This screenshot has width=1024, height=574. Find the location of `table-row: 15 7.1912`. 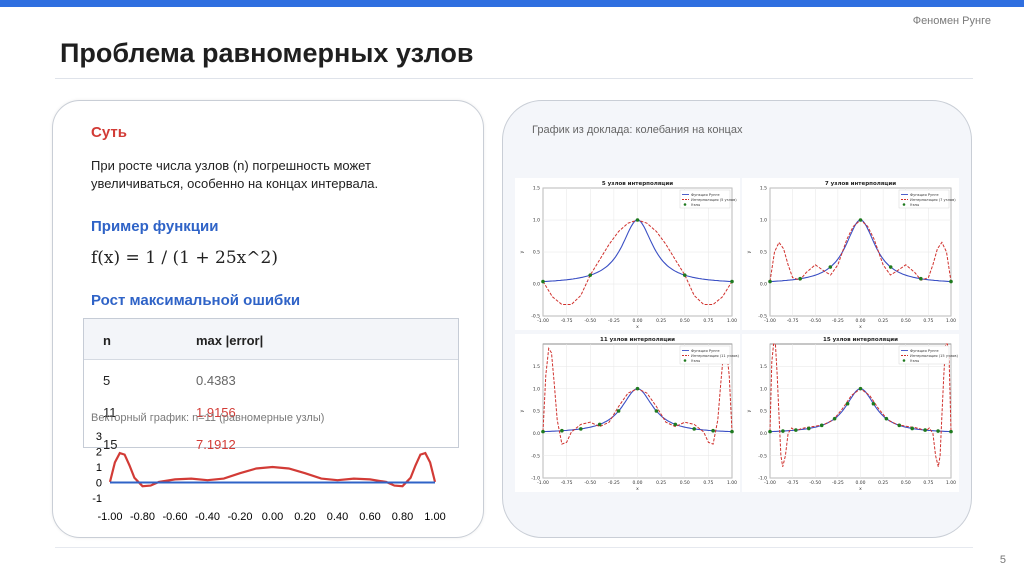

table-row: 15 7.1912 is located at coordinates (271, 439).